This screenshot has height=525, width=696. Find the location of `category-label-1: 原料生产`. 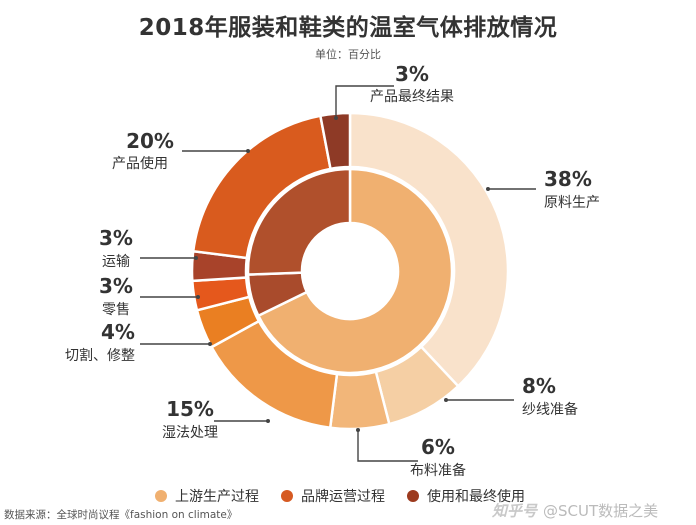

category-label-1: 原料生产 is located at coordinates (572, 203).